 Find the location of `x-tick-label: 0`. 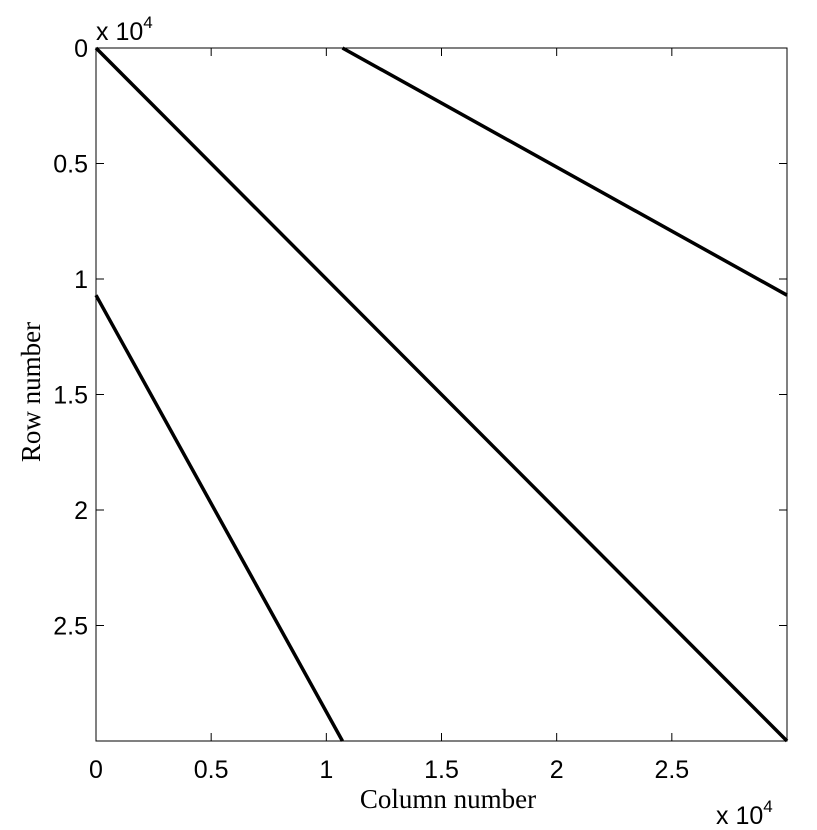

x-tick-label: 0 is located at coordinates (96, 770).